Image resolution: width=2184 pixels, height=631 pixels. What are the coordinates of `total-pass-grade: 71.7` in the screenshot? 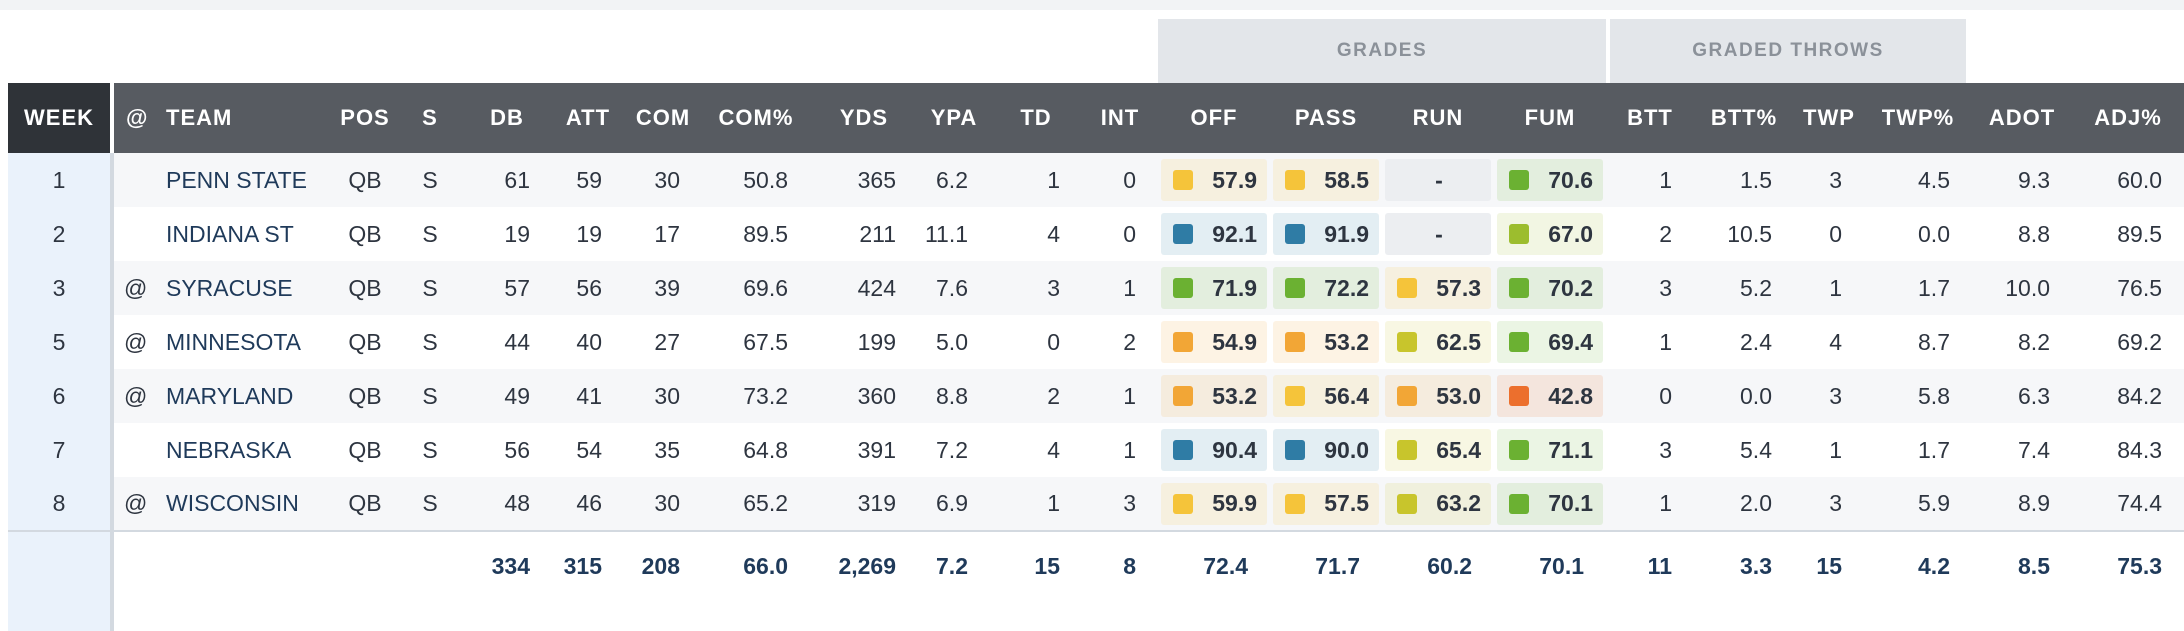 It's located at (1337, 566).